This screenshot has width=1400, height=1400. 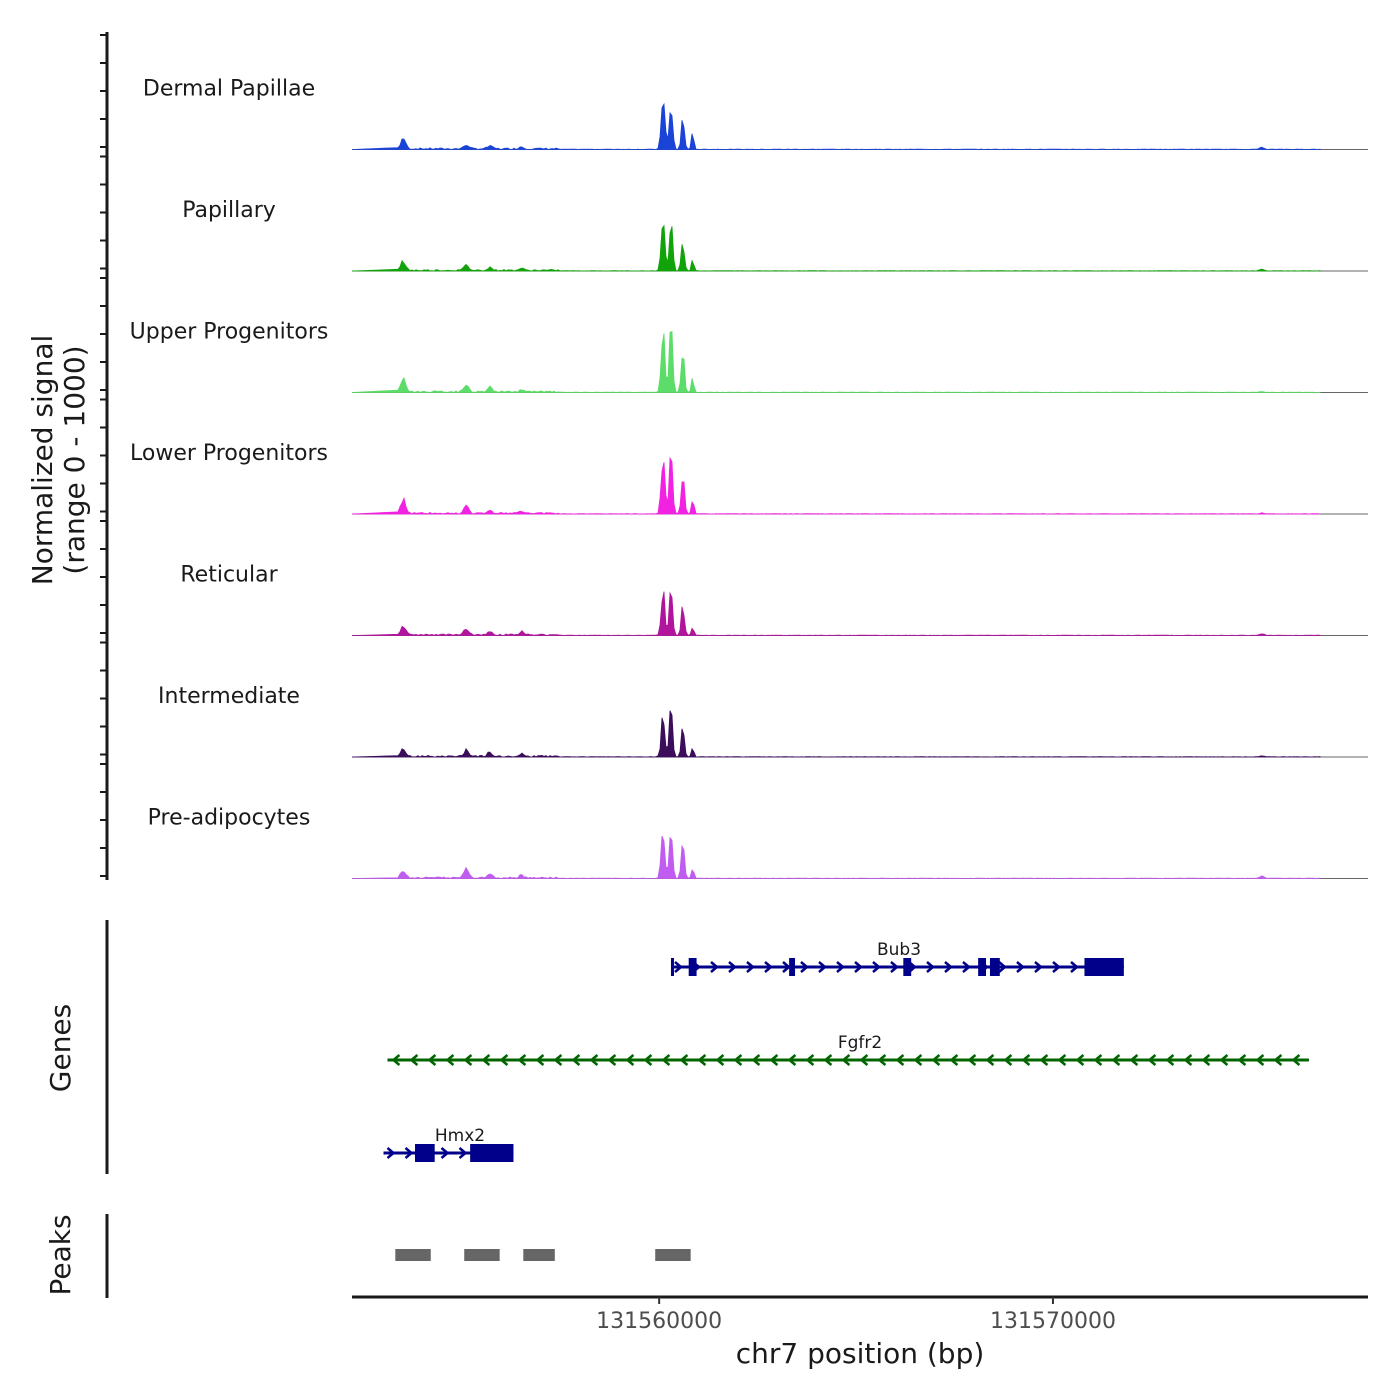 What do you see at coordinates (836, 126) in the screenshot?
I see `coverage-area-dp` at bounding box center [836, 126].